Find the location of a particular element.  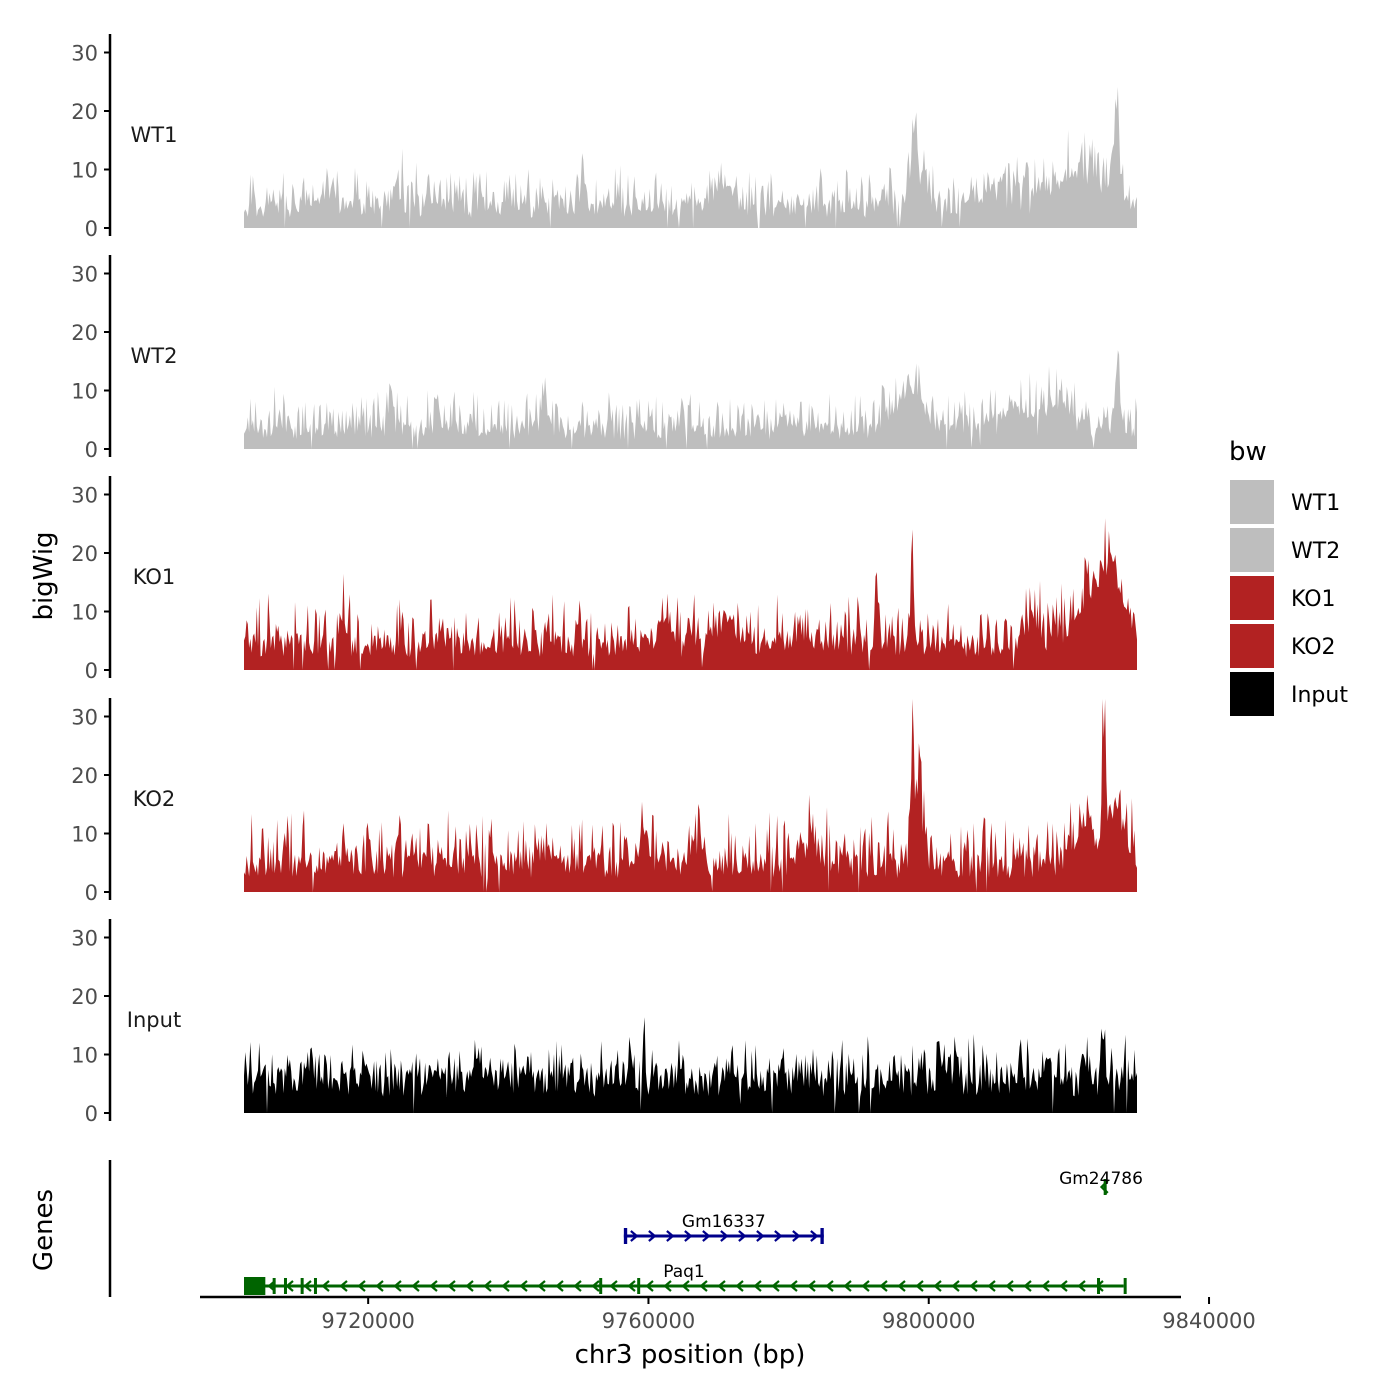

track-label: WT1 is located at coordinates (154, 135).